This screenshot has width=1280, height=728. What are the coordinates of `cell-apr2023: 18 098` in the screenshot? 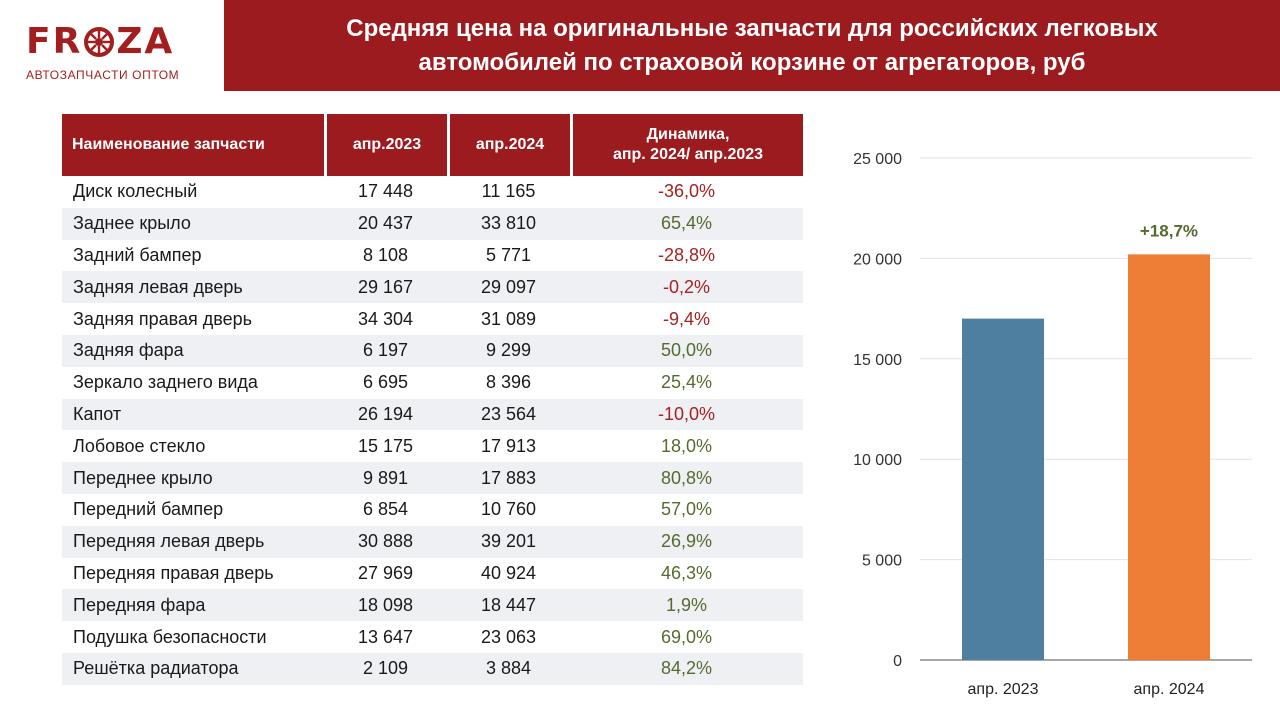 It's located at (385, 605).